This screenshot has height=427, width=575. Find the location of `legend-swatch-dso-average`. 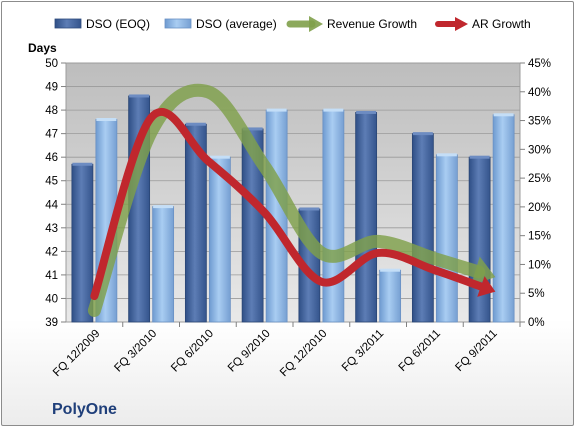

legend-swatch-dso-average is located at coordinates (178, 23).